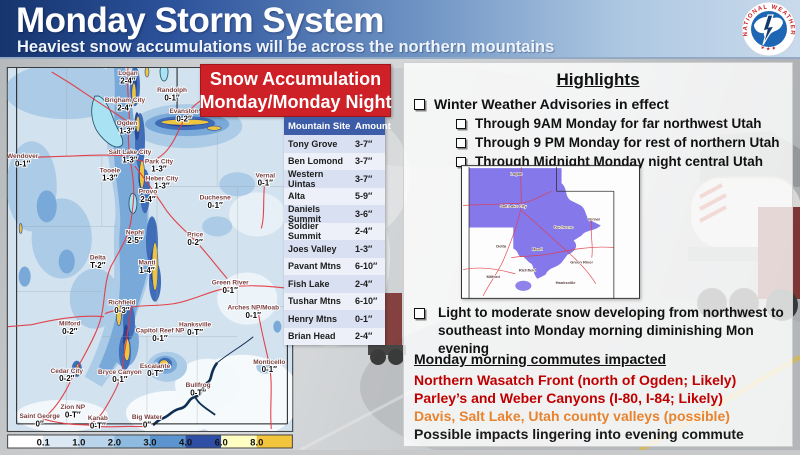  I want to click on table-row: Ben Lomond 3-7″, so click(334, 161).